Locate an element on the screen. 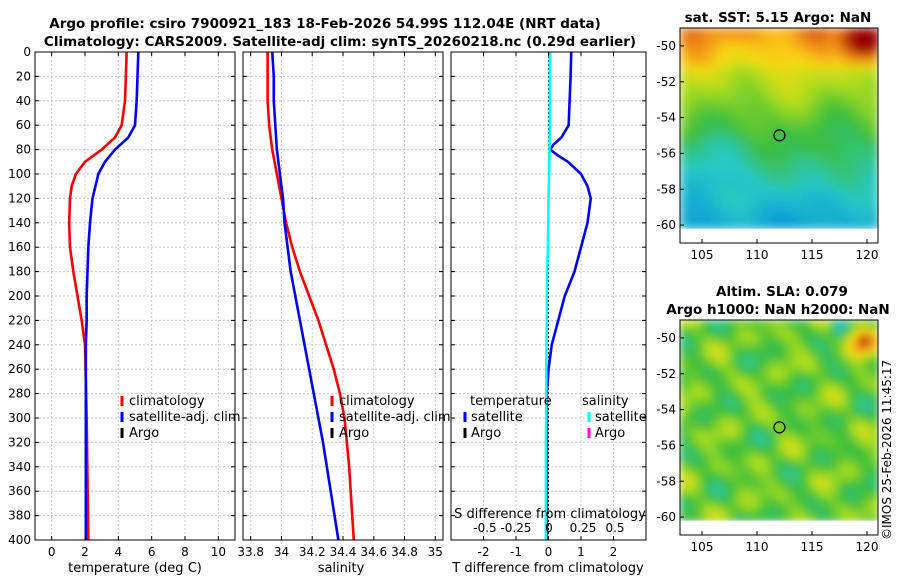  y-tick-label: 360 is located at coordinates (19, 491).